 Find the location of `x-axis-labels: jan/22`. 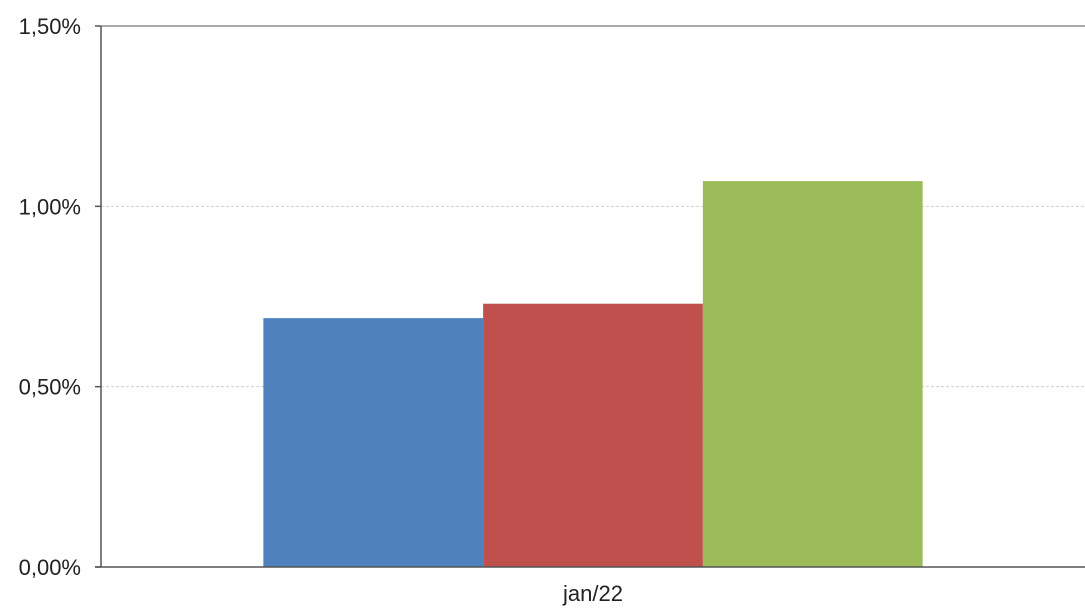

x-axis-labels: jan/22 is located at coordinates (592, 593).